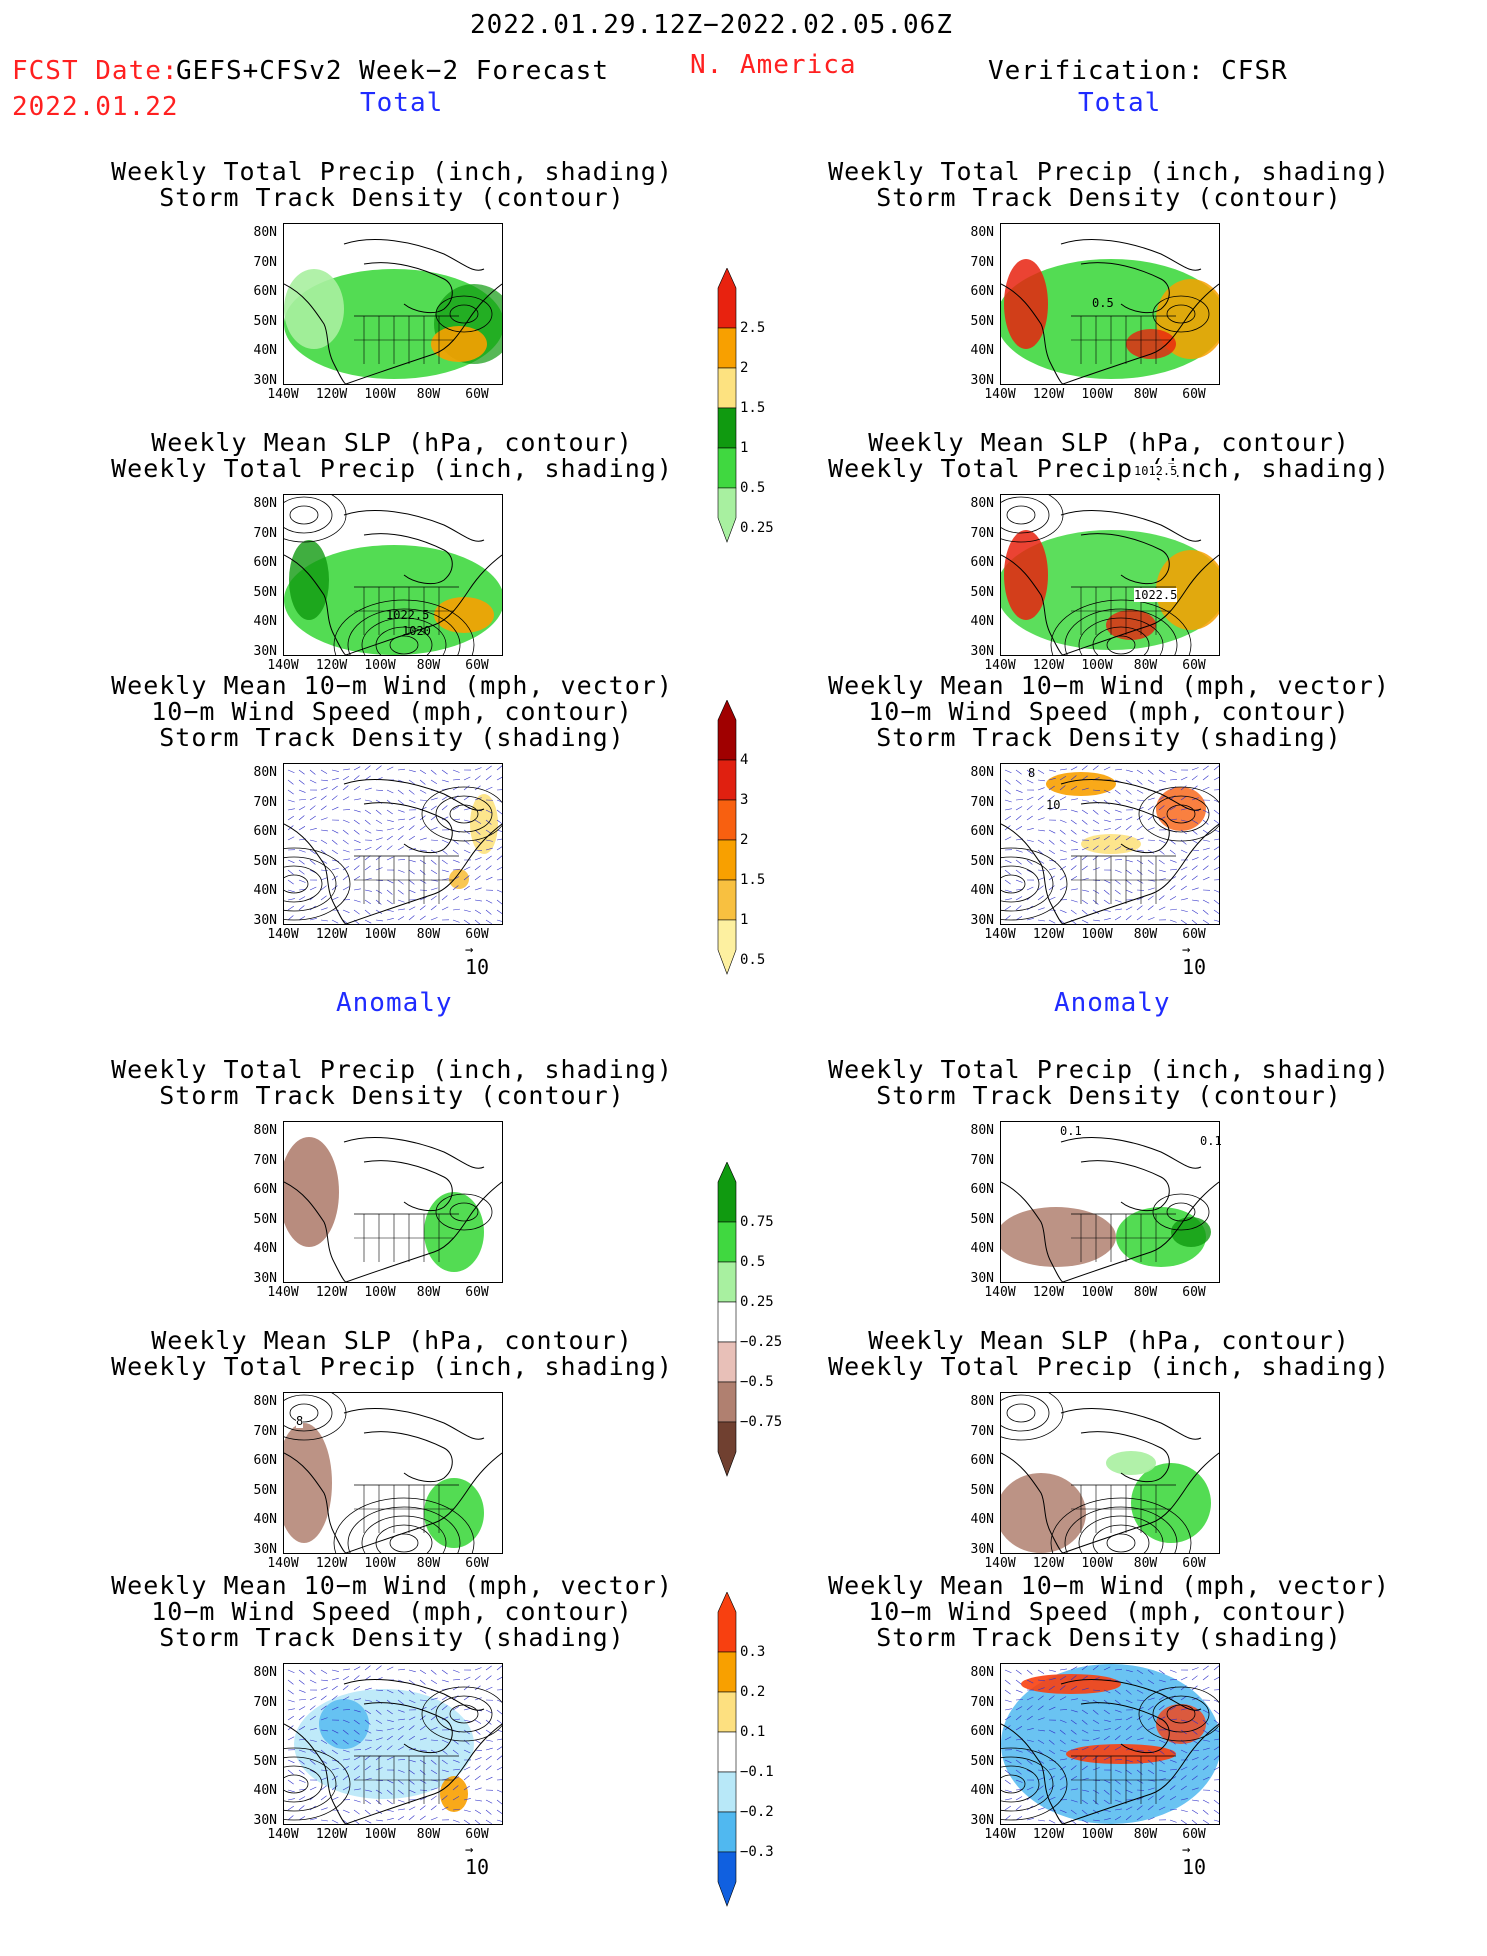 The width and height of the screenshot is (1487, 1956). What do you see at coordinates (711, 25) in the screenshot?
I see `period-title: 2022.01.29.12Z−2022.02.05.06Z` at bounding box center [711, 25].